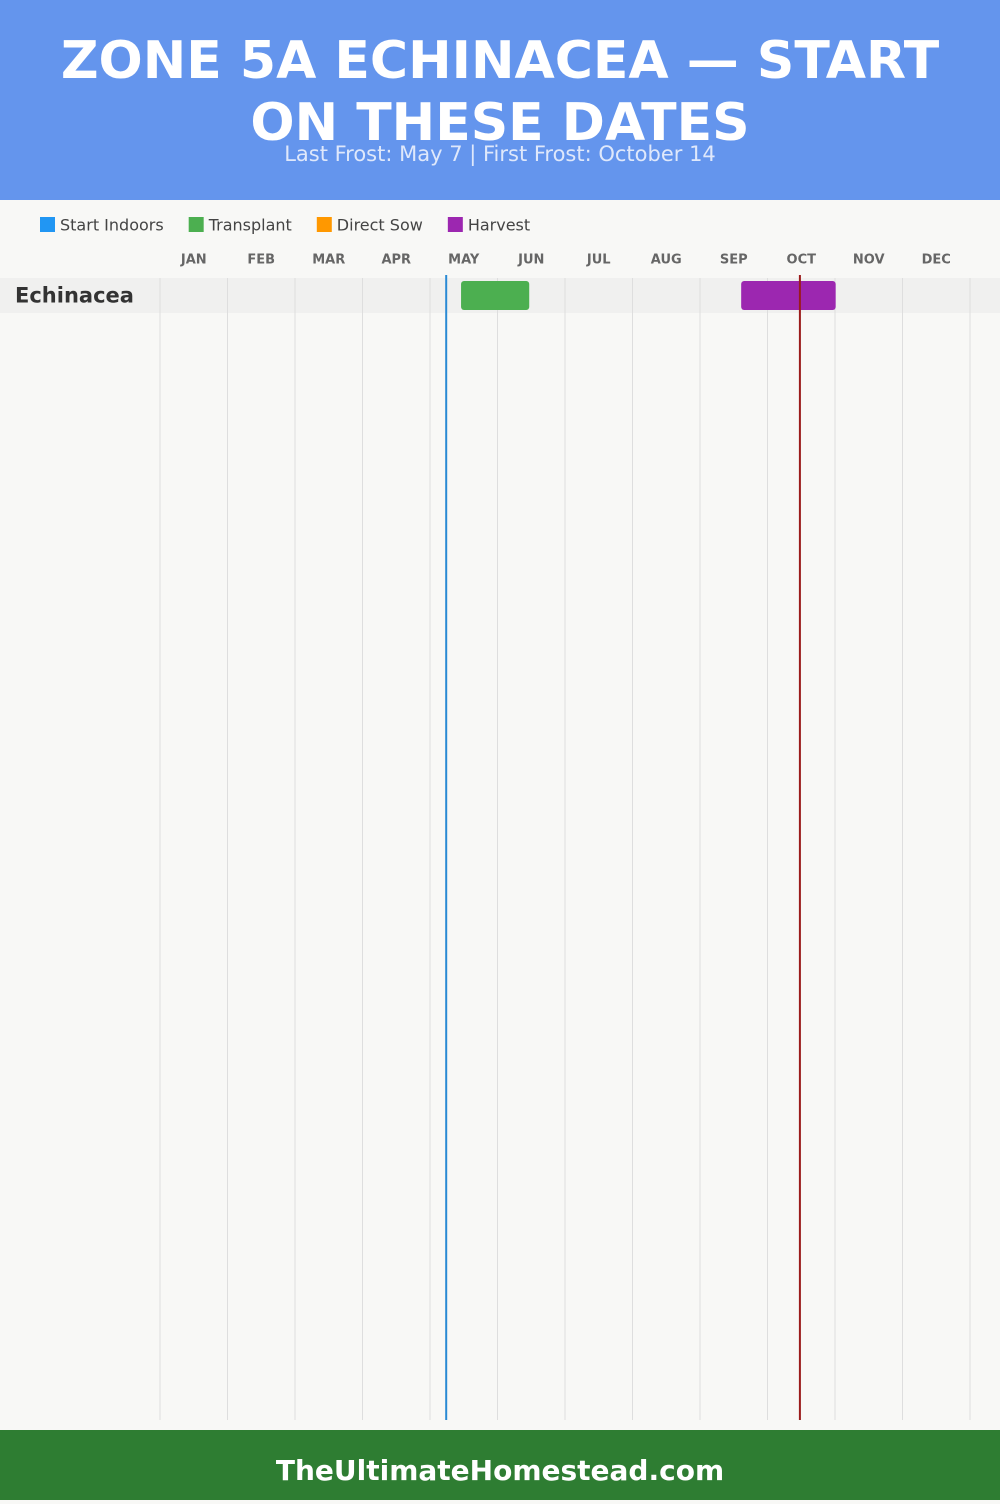 The image size is (1000, 1504). I want to click on row-label: Echinacea, so click(74, 296).